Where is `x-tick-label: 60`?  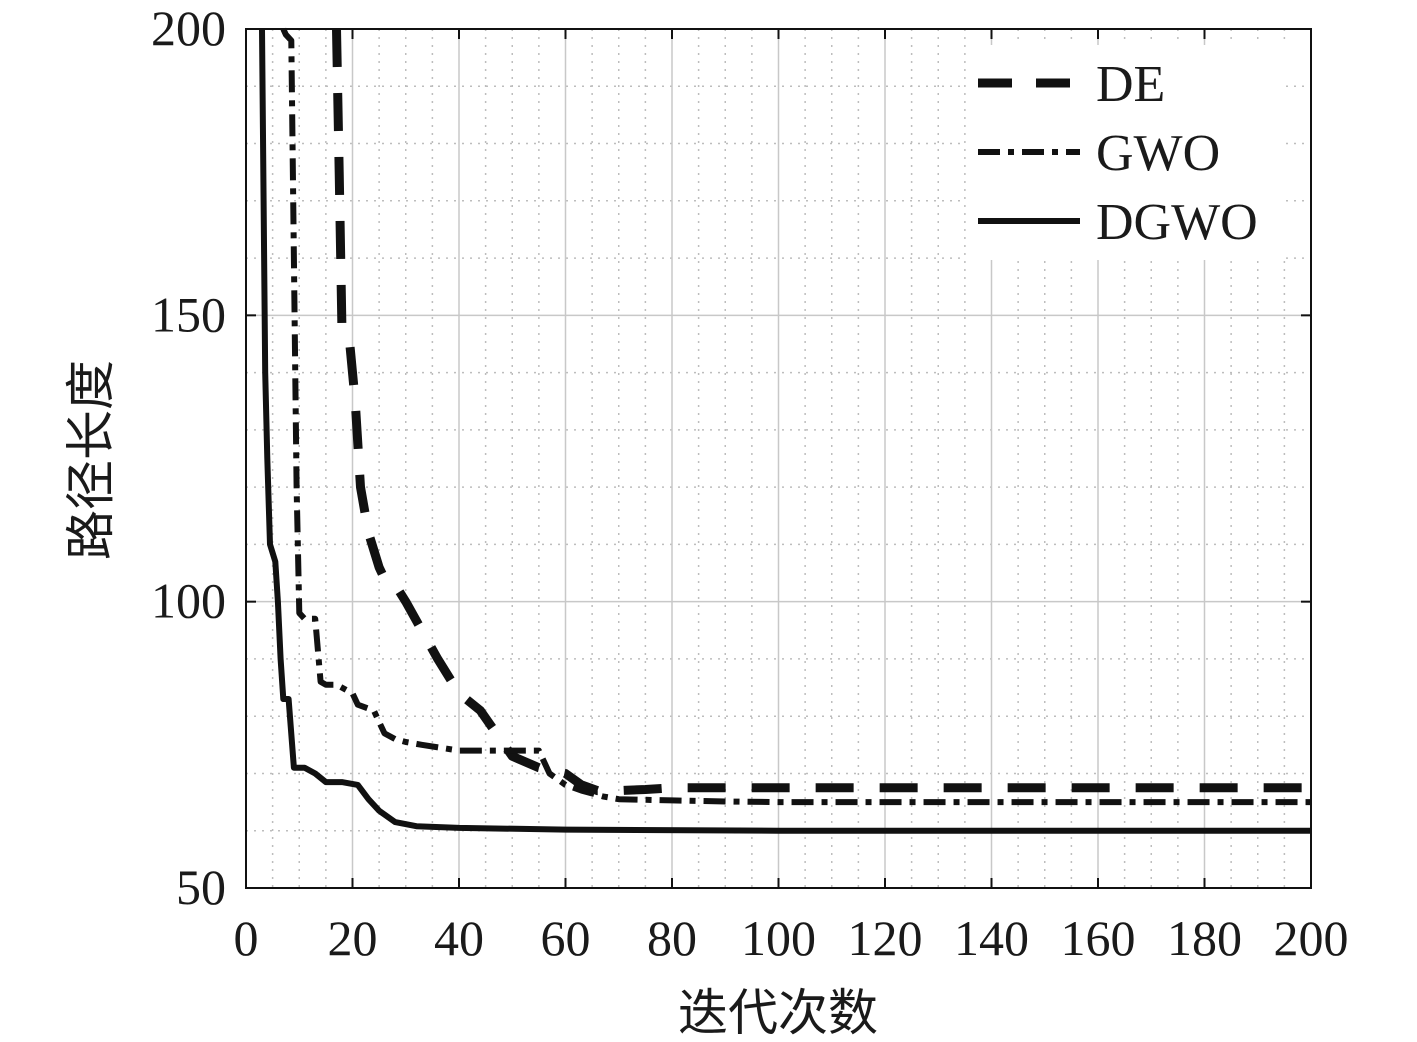
x-tick-label: 60 is located at coordinates (566, 938).